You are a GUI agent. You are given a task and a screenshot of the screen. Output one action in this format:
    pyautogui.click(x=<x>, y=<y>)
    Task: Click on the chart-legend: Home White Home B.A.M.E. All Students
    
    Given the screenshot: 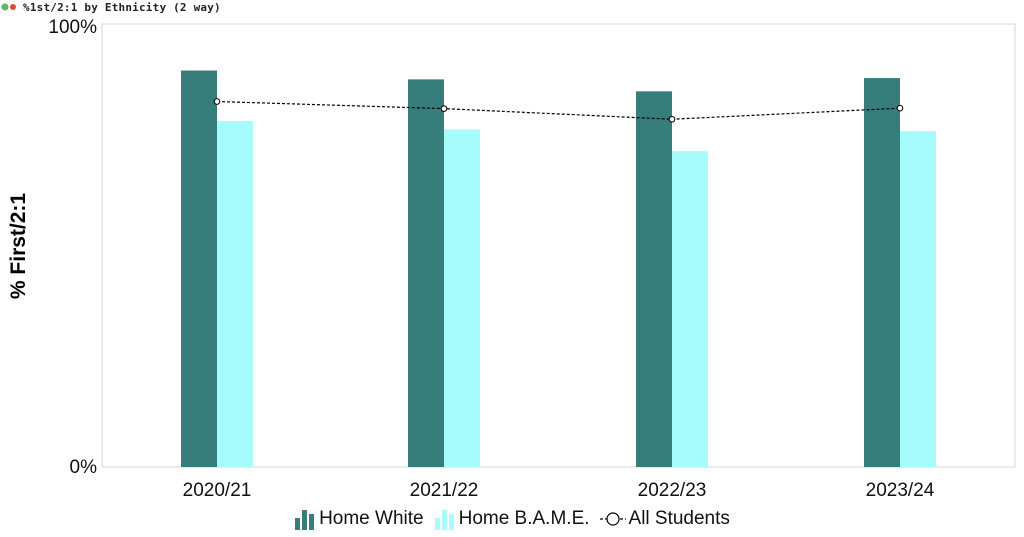 What is the action you would take?
    pyautogui.click(x=512, y=519)
    